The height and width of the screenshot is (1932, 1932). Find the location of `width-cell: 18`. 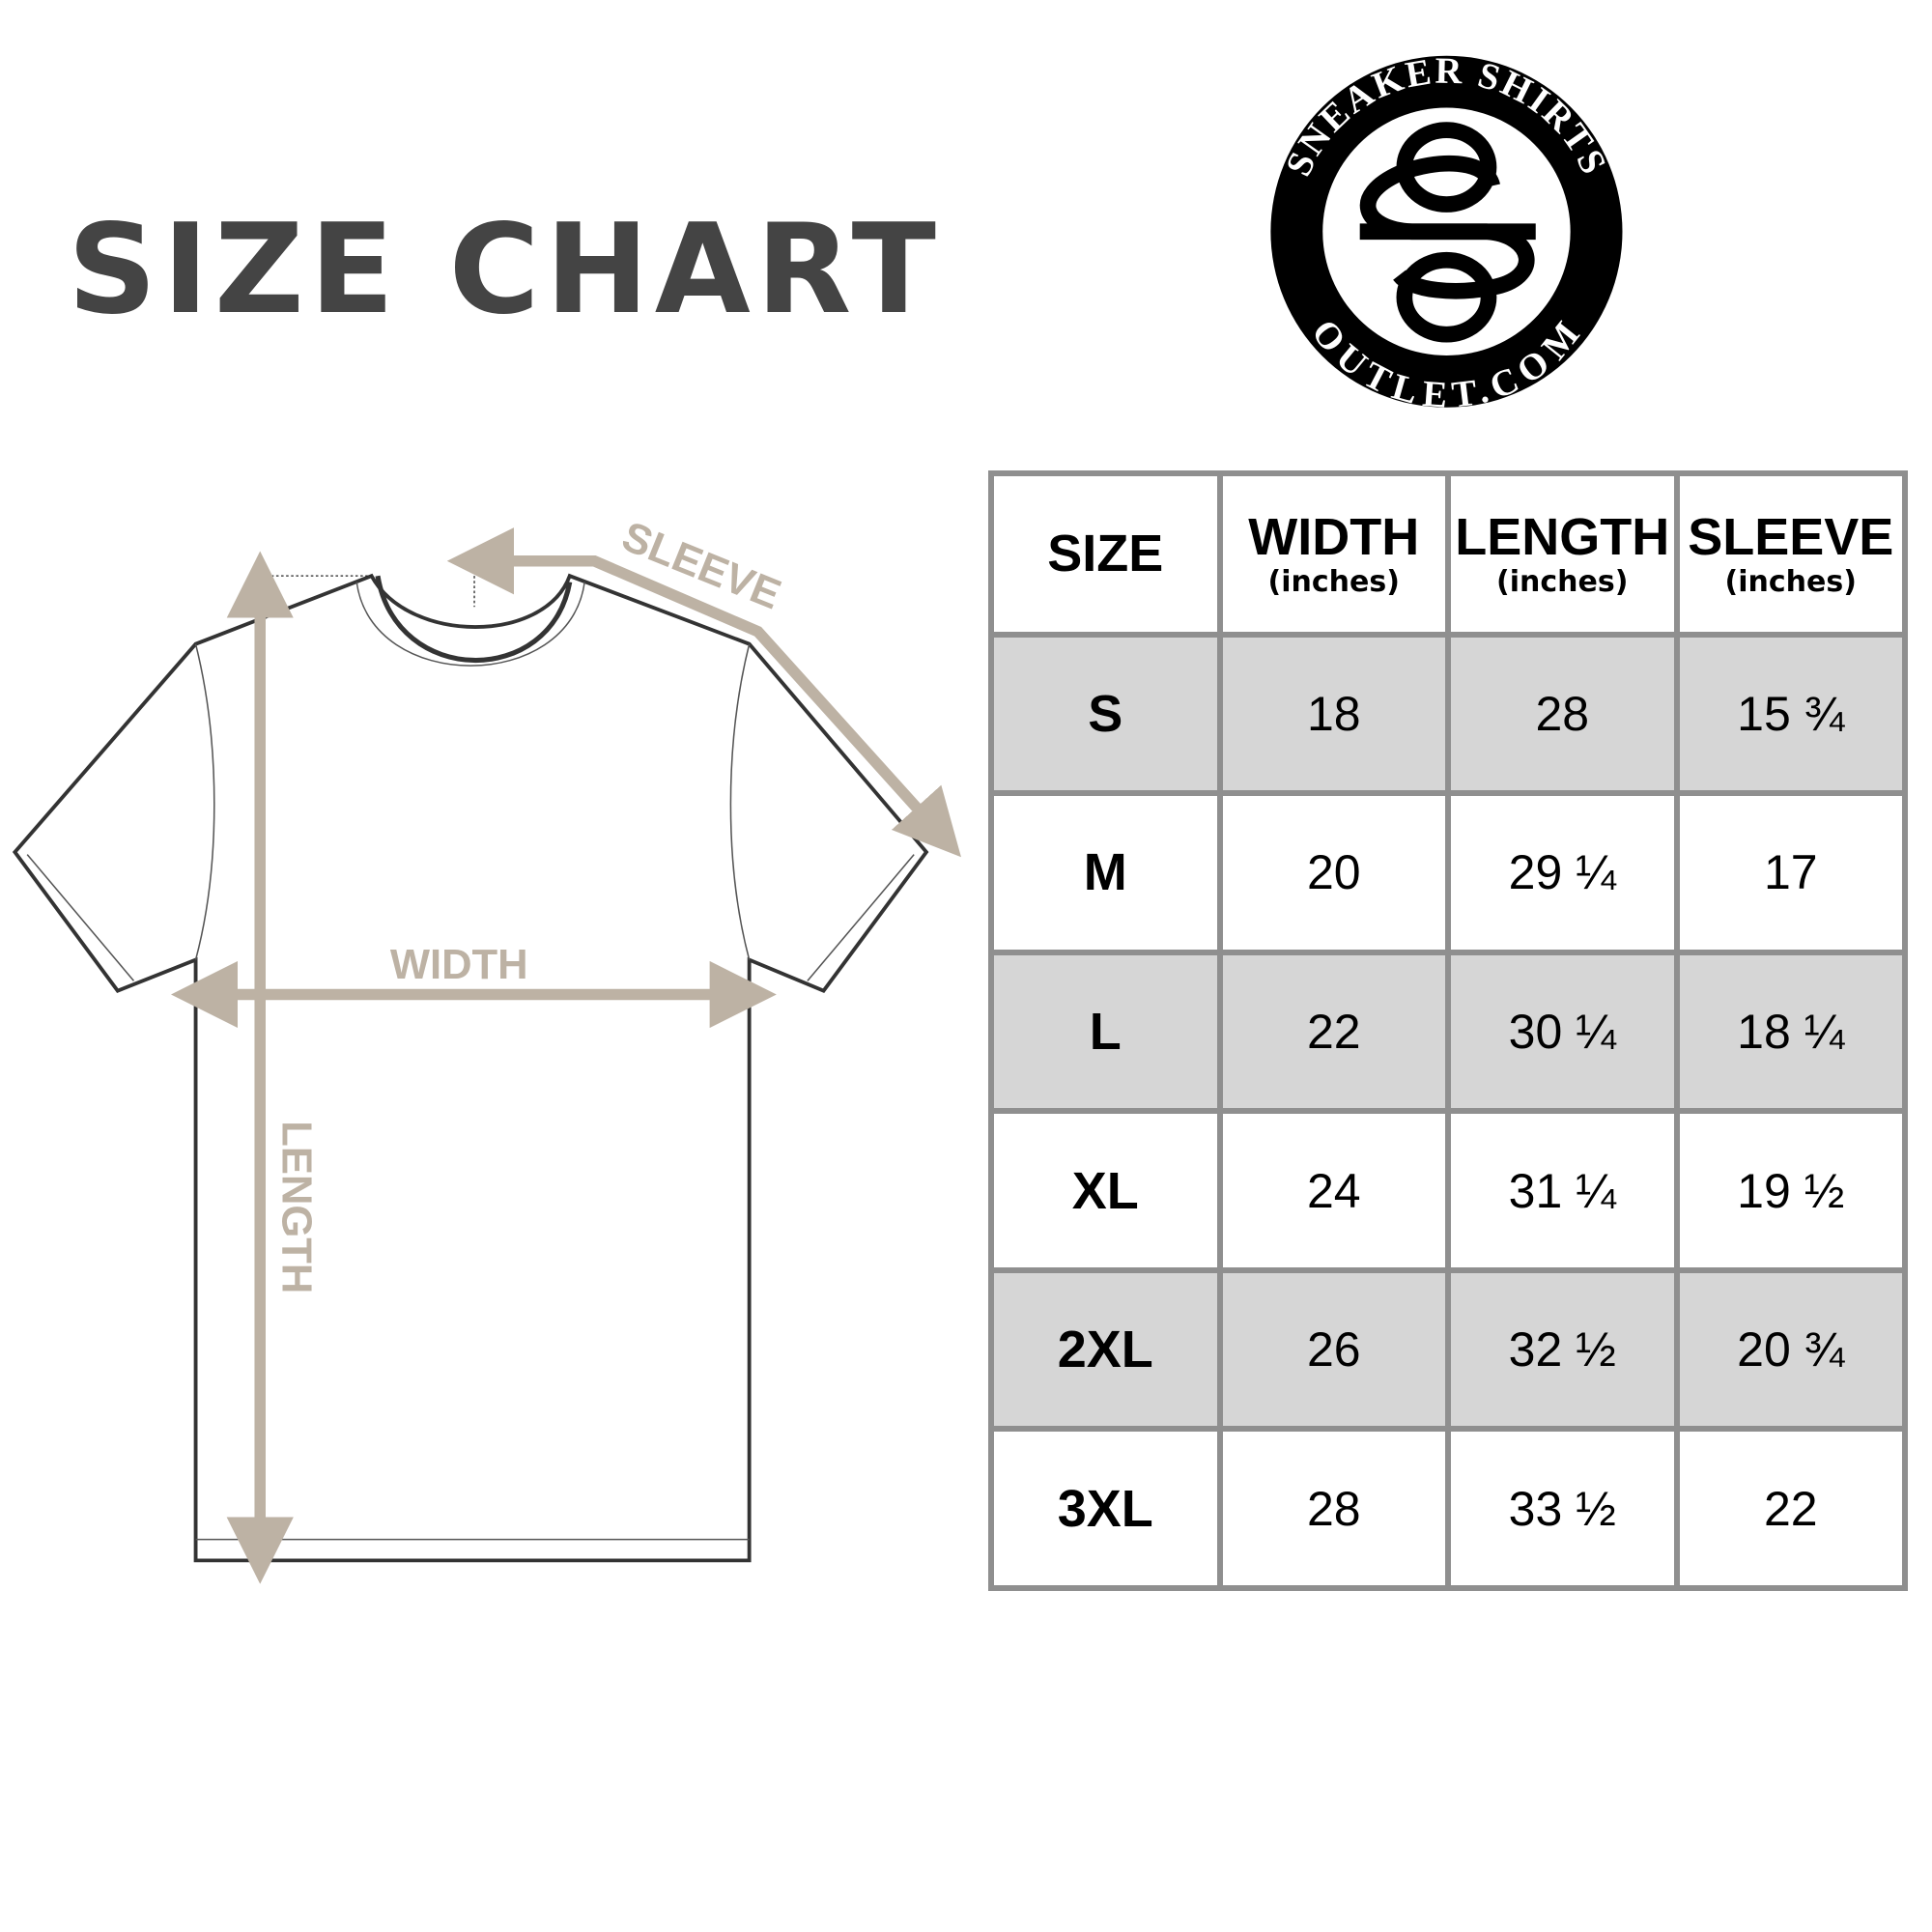

width-cell: 18 is located at coordinates (1333, 714).